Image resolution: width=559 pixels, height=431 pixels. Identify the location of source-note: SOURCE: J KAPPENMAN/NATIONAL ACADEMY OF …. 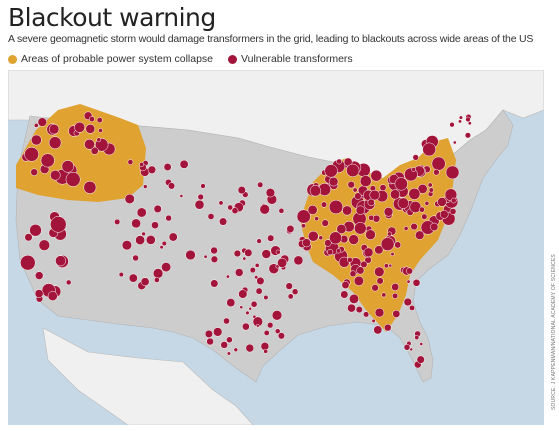
(554, 332).